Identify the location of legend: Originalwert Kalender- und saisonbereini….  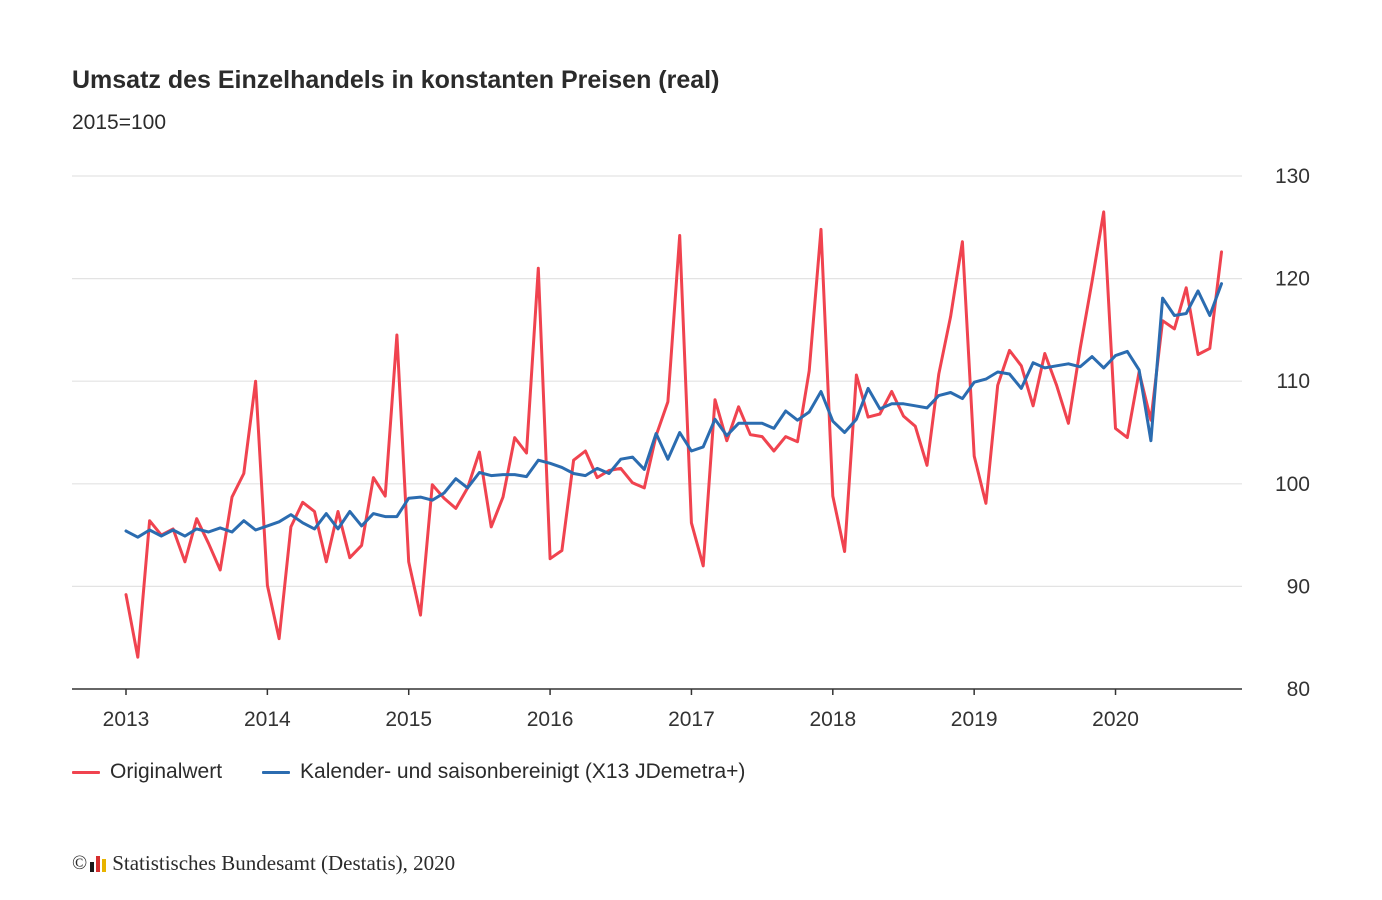
(428, 772).